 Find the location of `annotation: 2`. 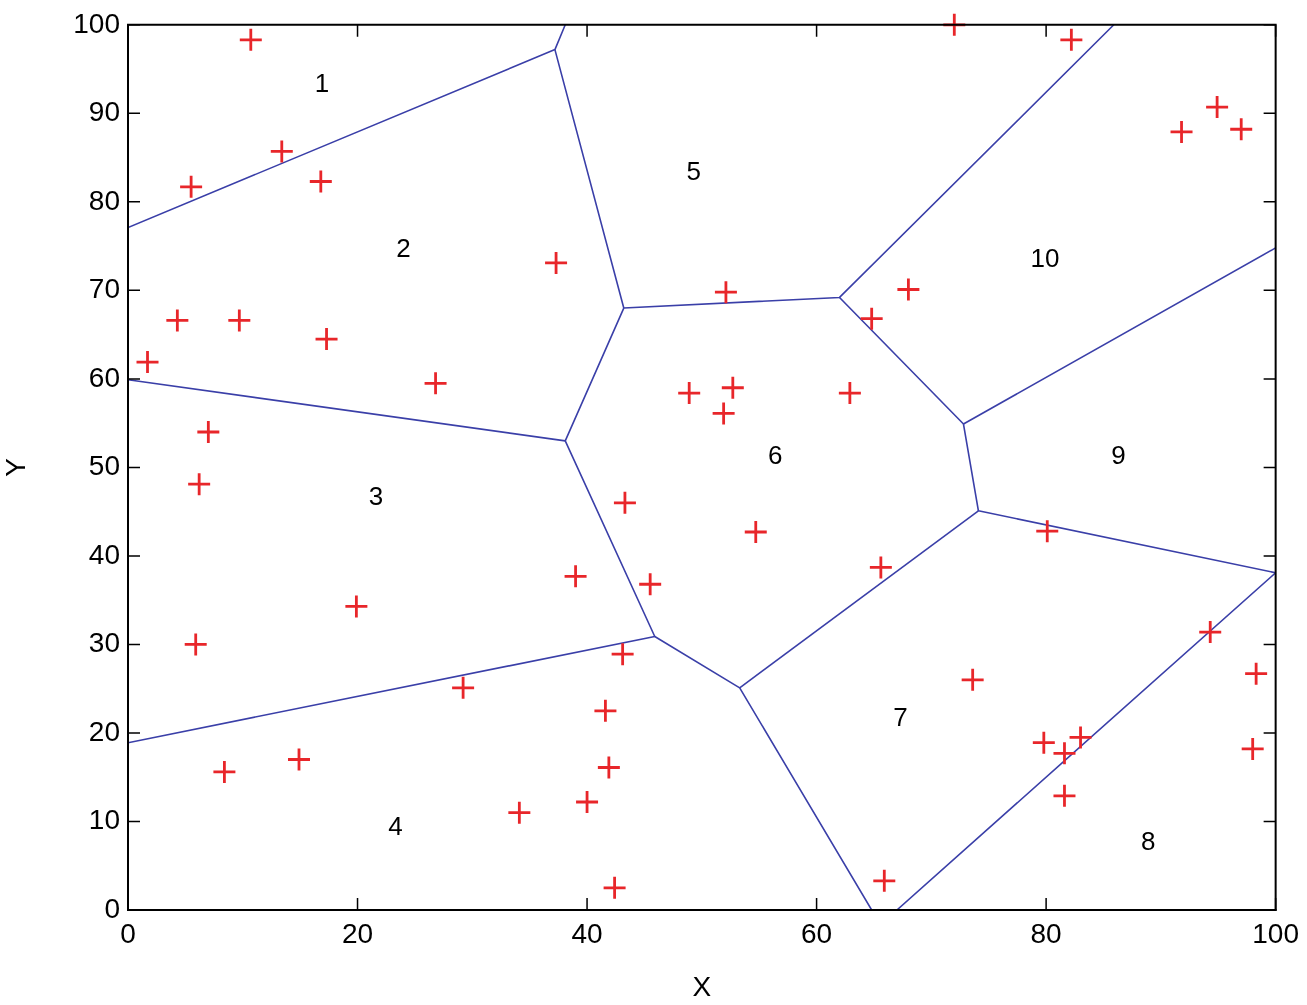

annotation: 2 is located at coordinates (403, 247).